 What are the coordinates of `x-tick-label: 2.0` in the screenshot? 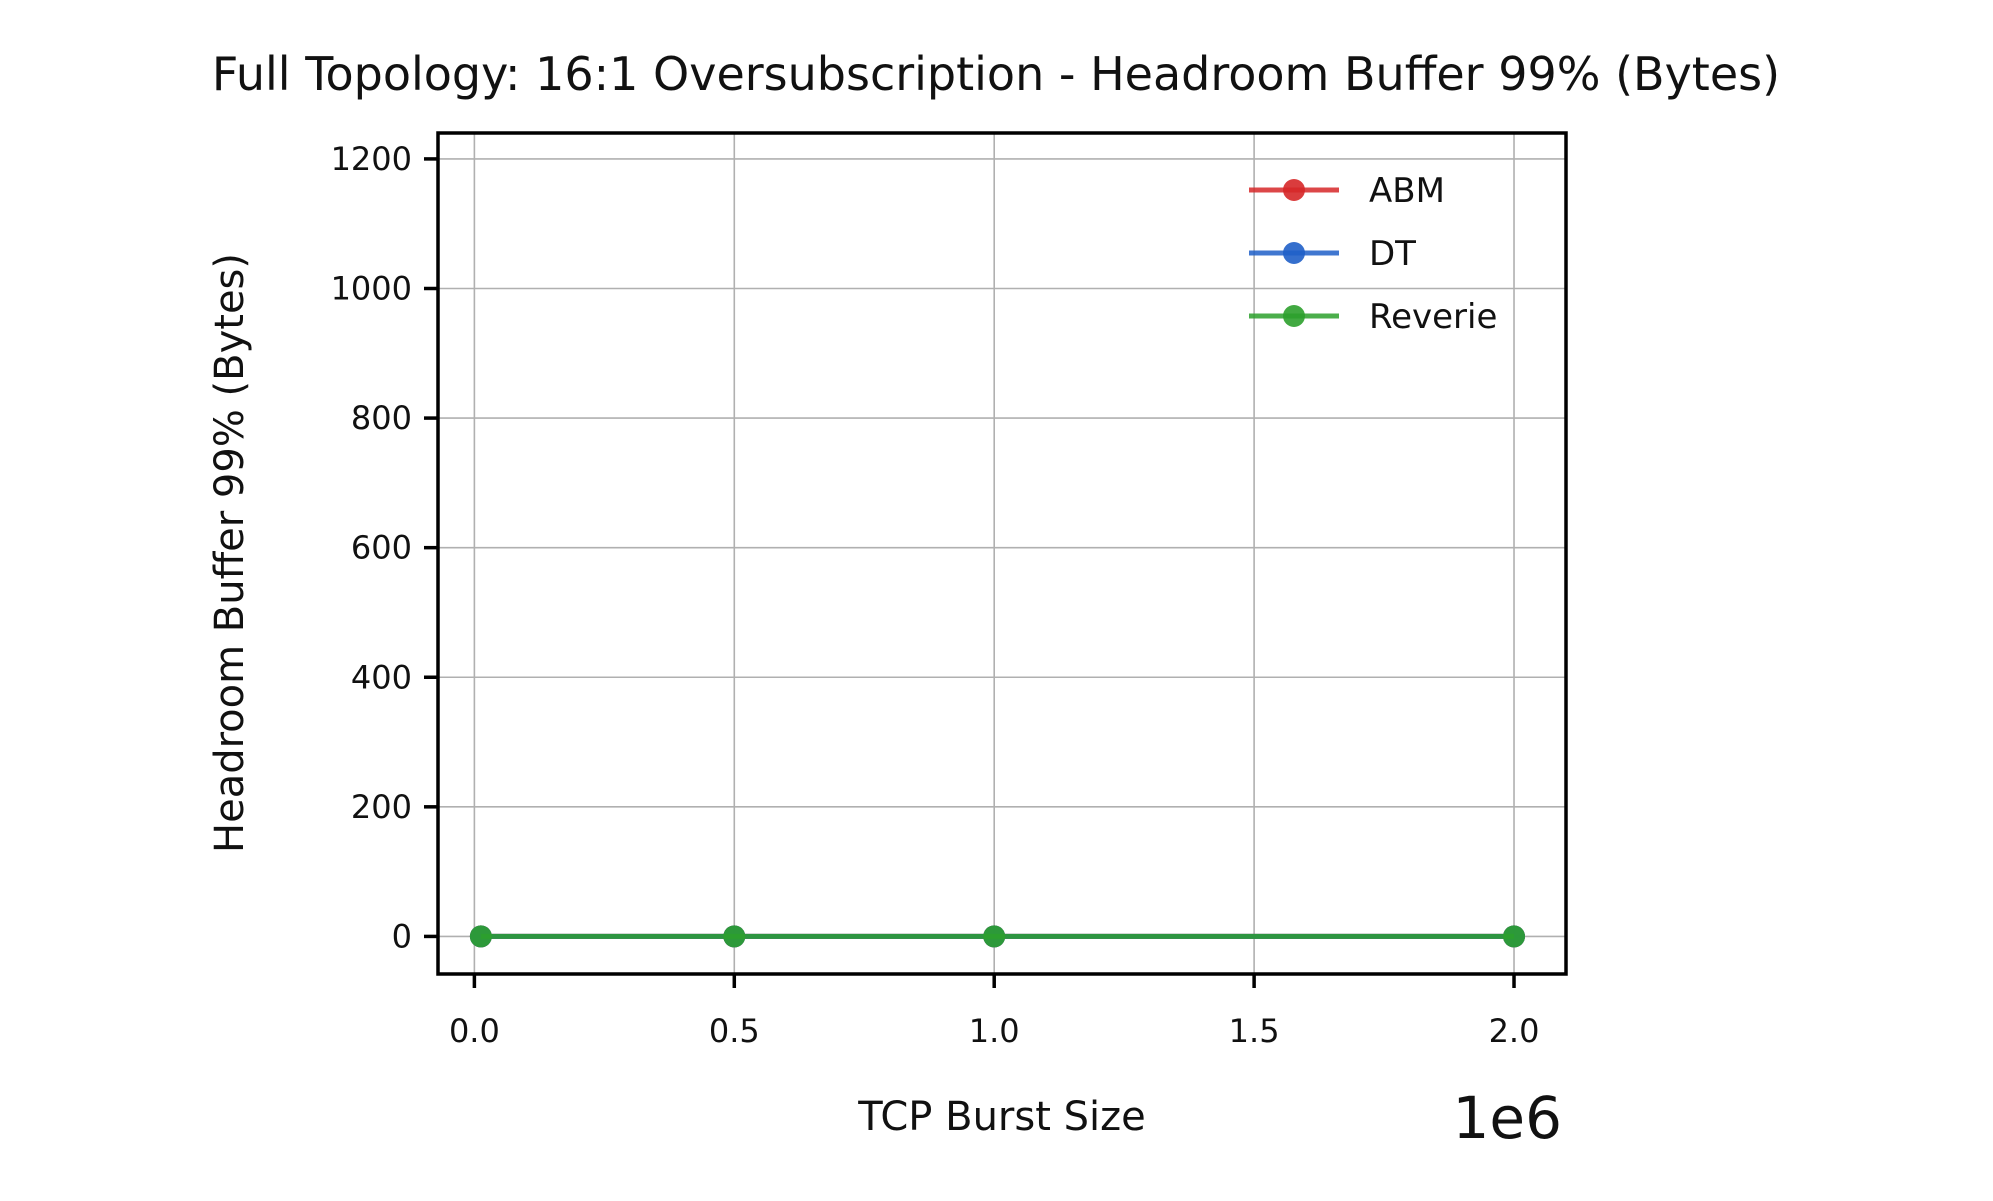 It's located at (1514, 1031).